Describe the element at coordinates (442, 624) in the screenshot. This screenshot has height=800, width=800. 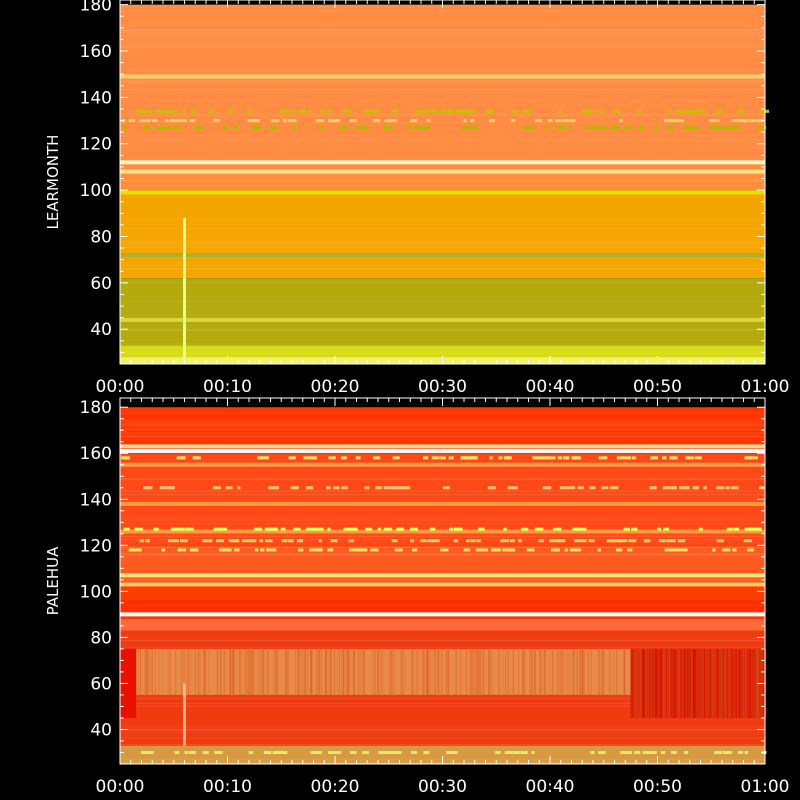
I see `spectrum-band` at that location.